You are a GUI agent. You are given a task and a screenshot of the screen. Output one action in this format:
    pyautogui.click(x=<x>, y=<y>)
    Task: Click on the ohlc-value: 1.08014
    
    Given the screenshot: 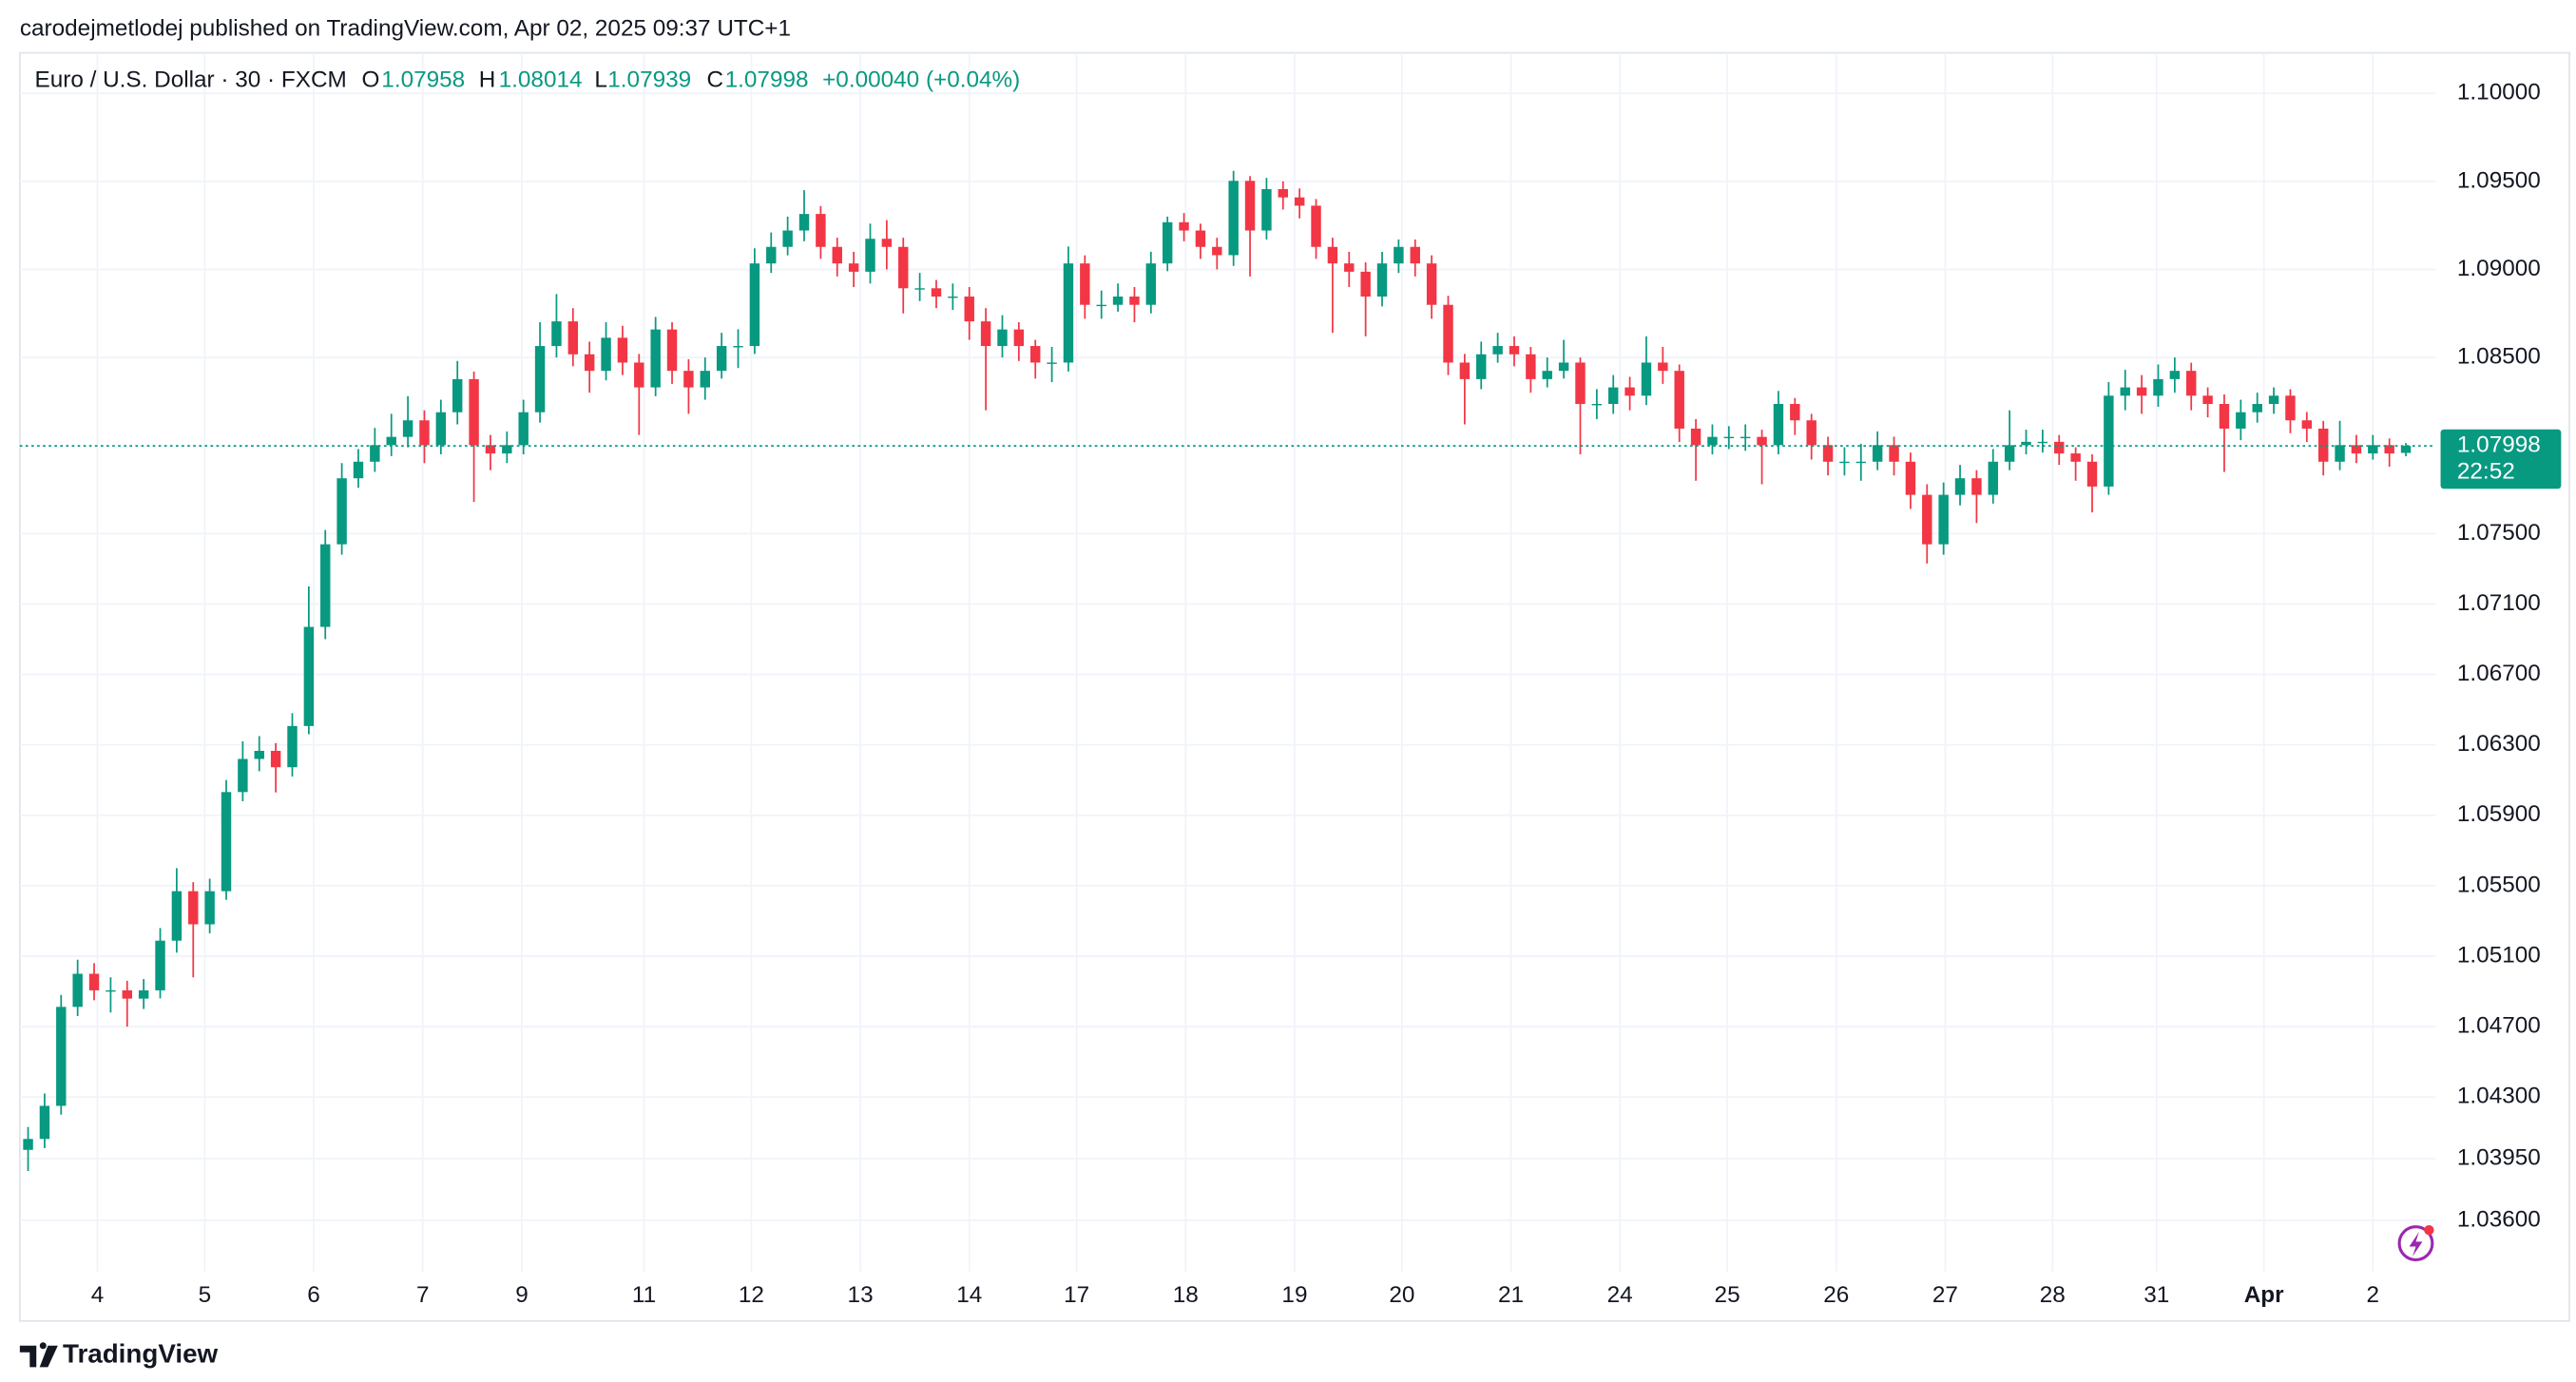 What is the action you would take?
    pyautogui.click(x=541, y=80)
    